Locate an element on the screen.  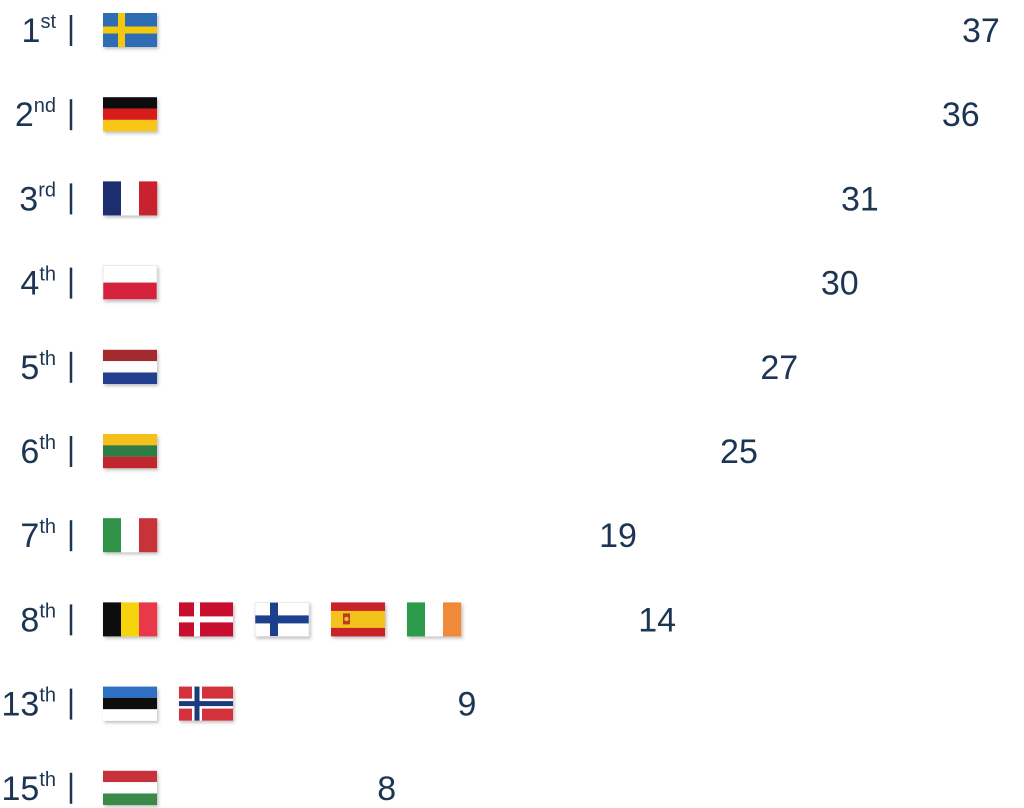
estonia-flag-icon is located at coordinates (130, 703).